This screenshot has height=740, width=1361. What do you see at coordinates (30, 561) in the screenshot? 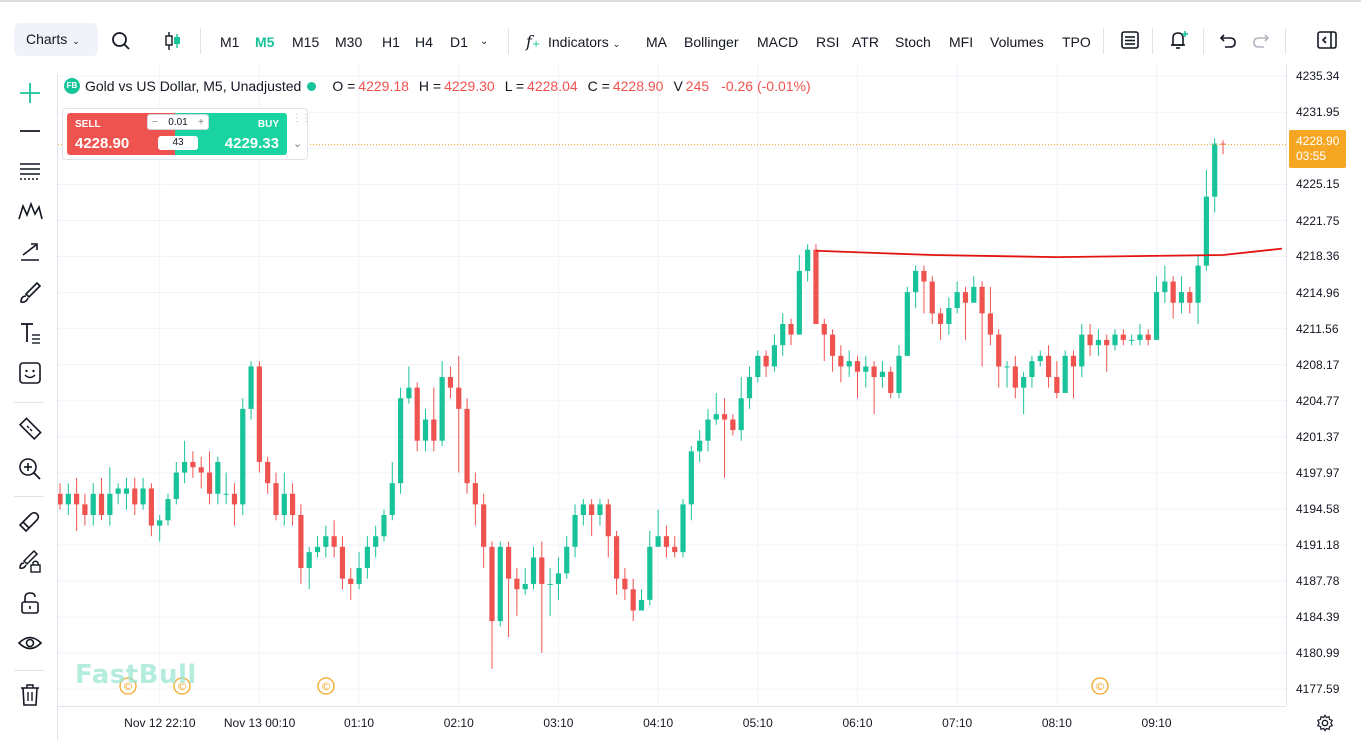
I see `lock-drawing-icon` at bounding box center [30, 561].